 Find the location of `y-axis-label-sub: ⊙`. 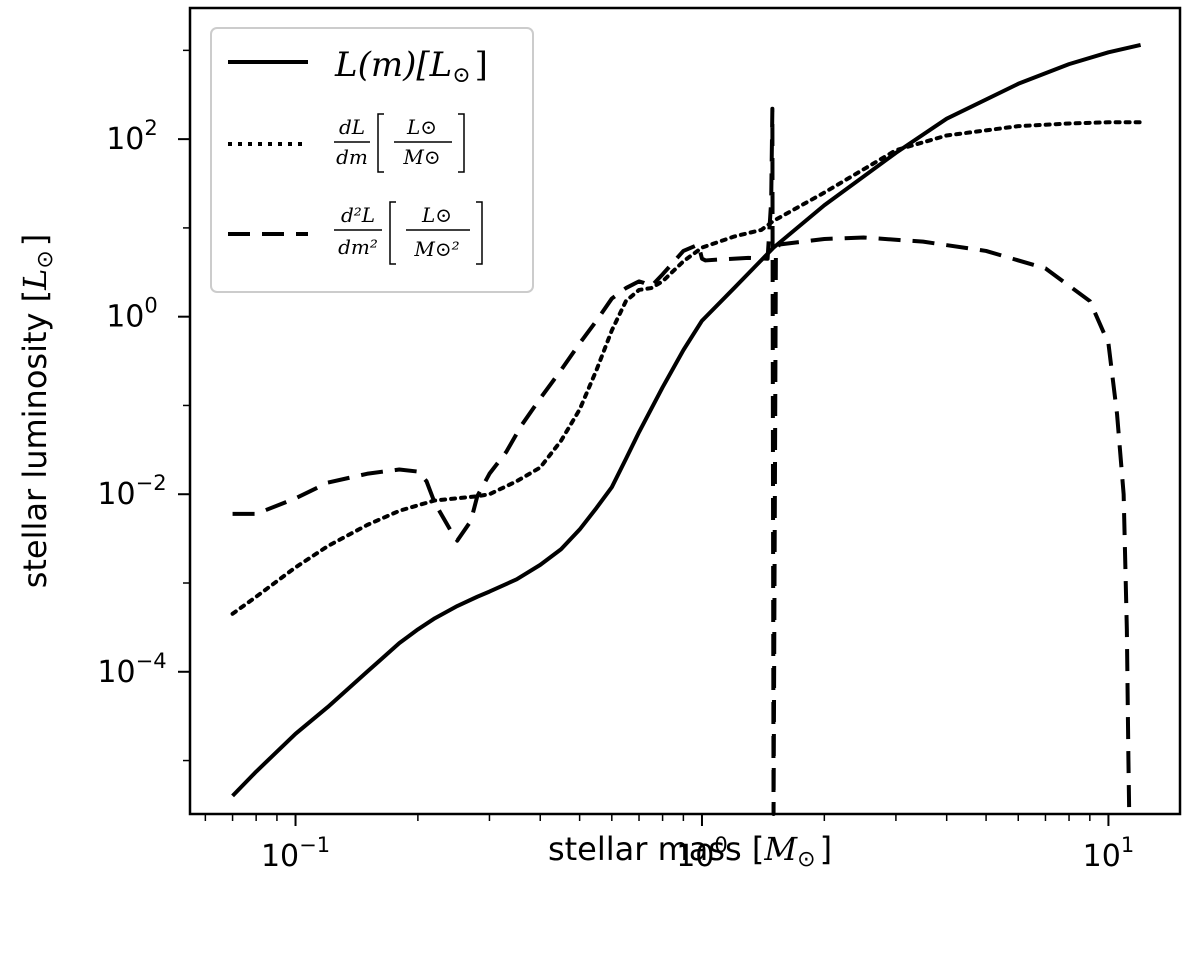

y-axis-label-sub: ⊙ is located at coordinates (45, 259).